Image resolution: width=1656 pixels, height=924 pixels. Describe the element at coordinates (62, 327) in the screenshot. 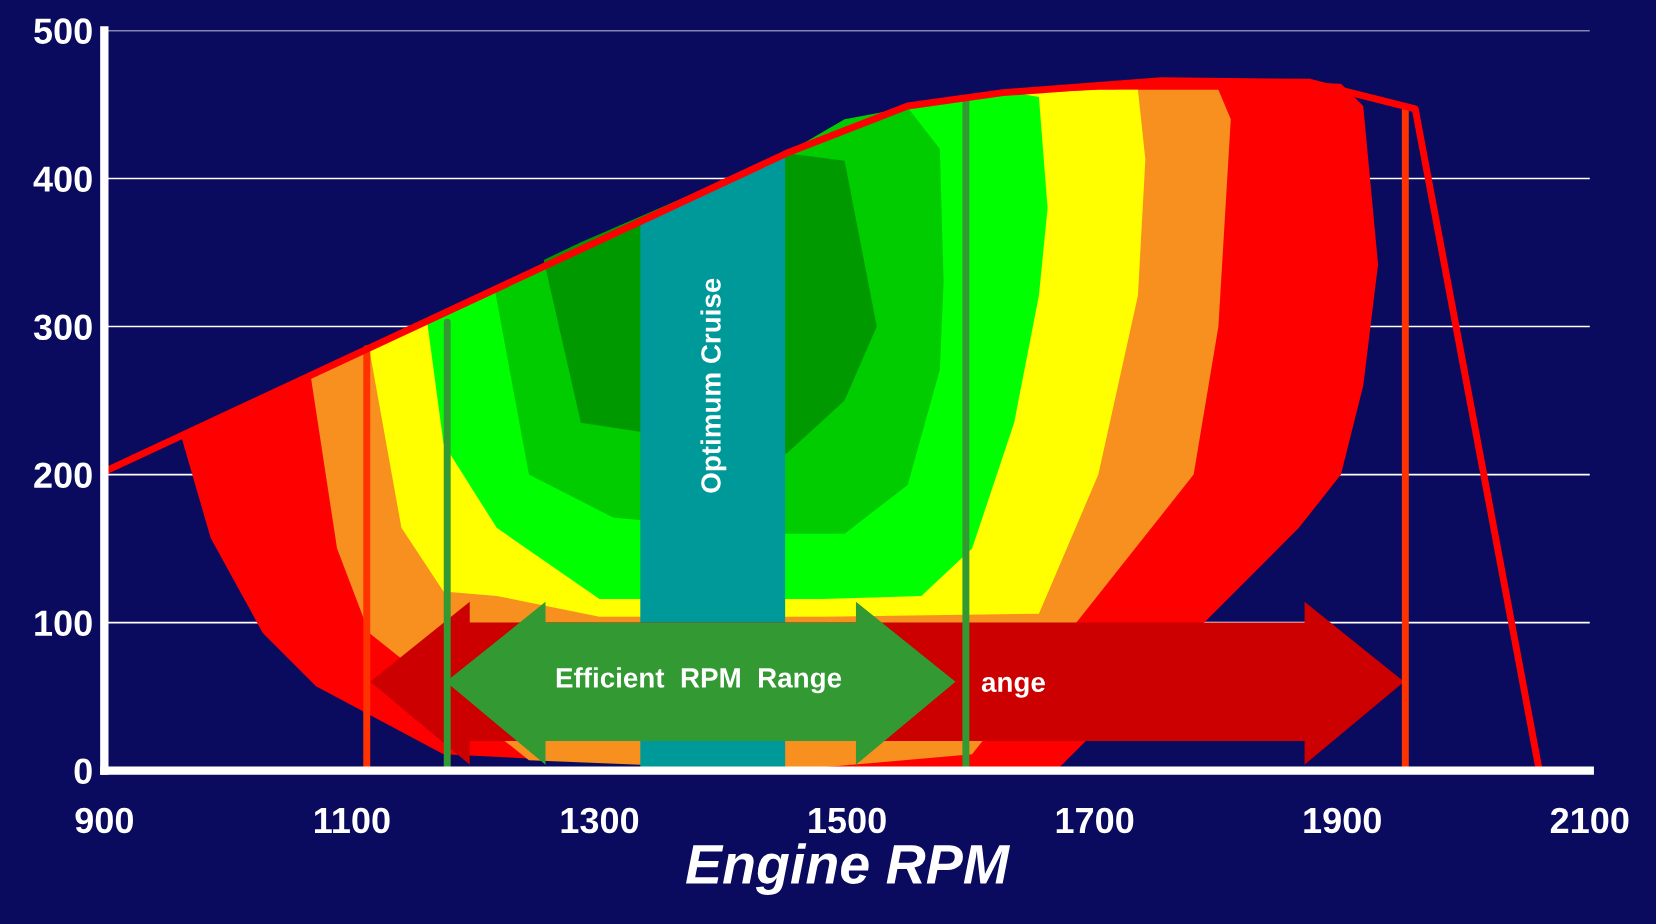

I see `y-tick-label: 300` at that location.